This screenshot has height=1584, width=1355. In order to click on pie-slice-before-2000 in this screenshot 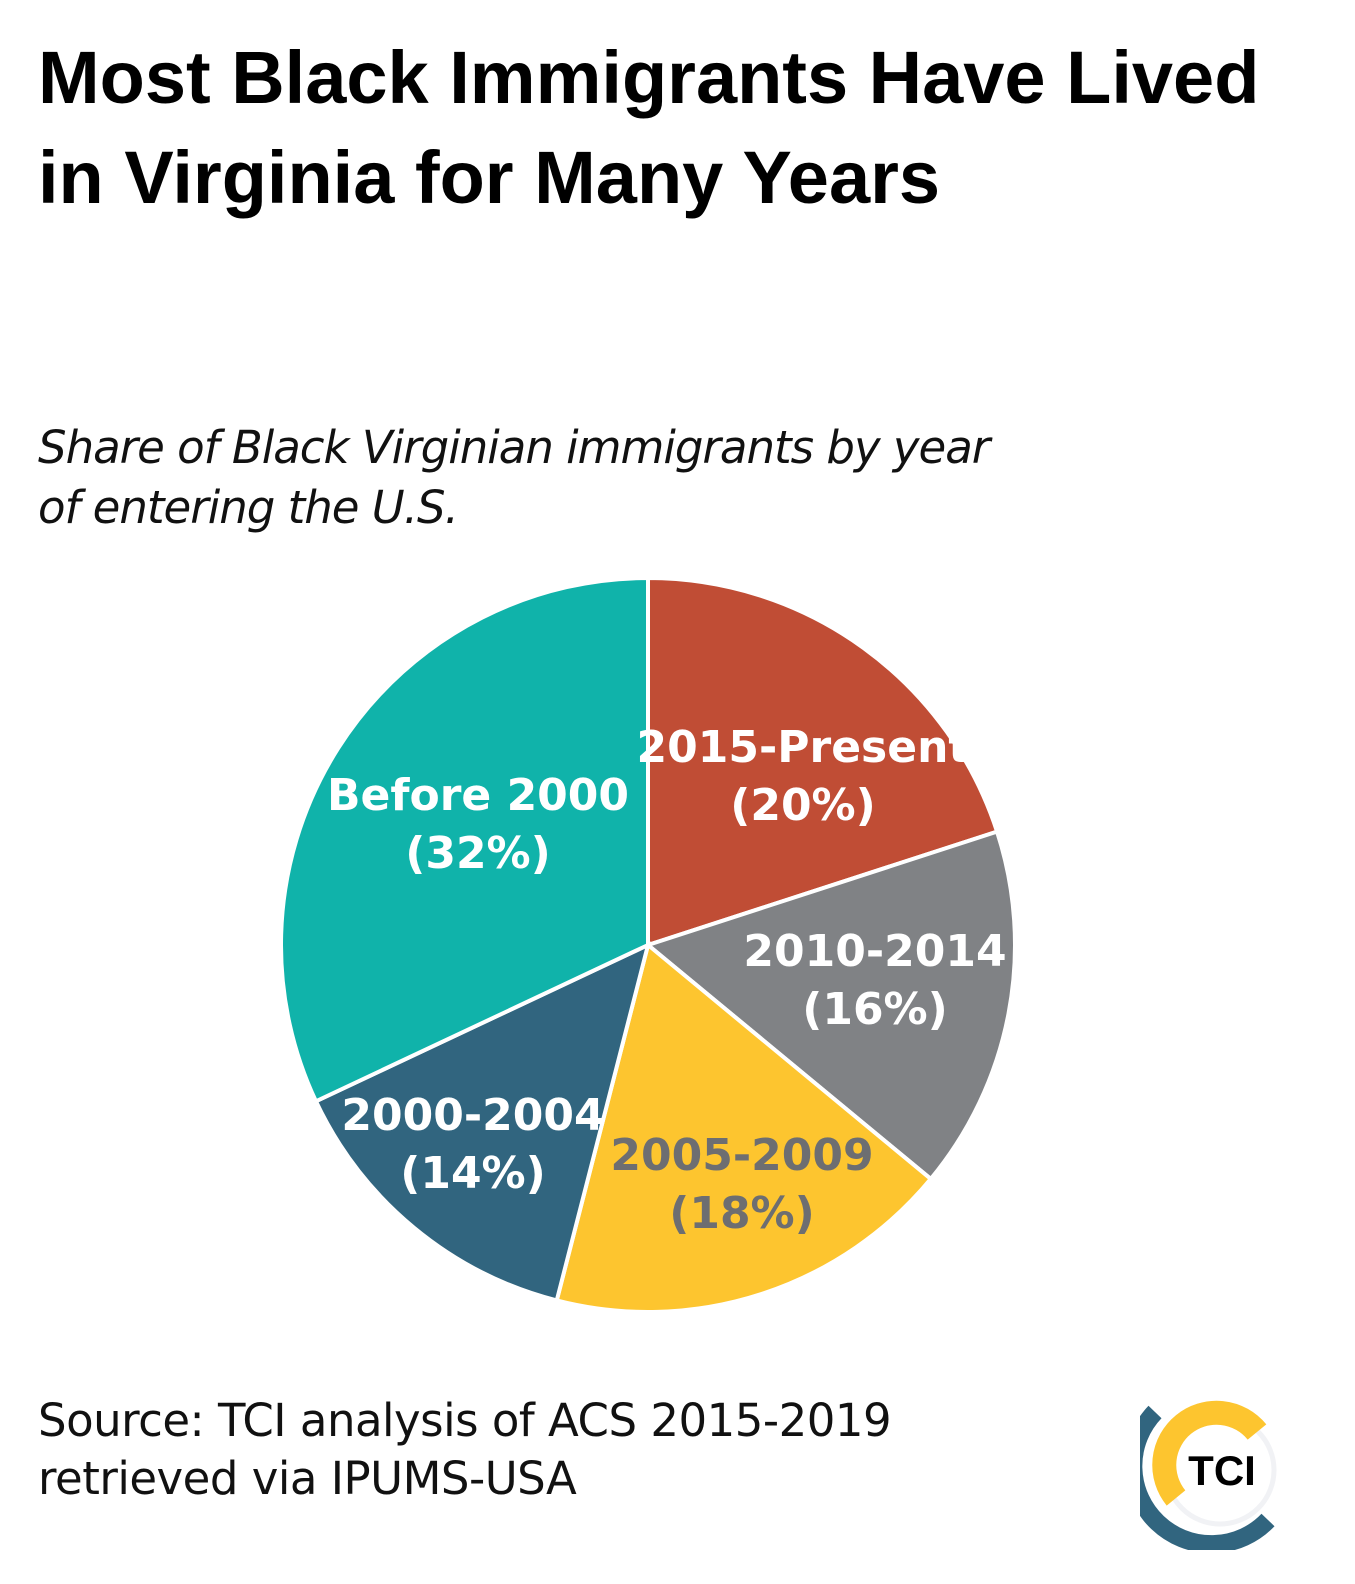, I will do `click(464, 839)`.